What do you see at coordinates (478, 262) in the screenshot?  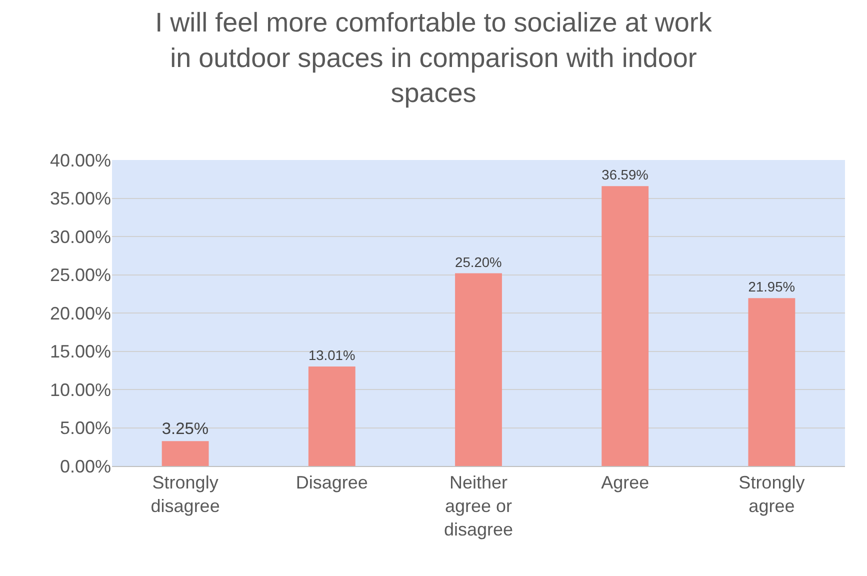 I see `data-label: 25.20%` at bounding box center [478, 262].